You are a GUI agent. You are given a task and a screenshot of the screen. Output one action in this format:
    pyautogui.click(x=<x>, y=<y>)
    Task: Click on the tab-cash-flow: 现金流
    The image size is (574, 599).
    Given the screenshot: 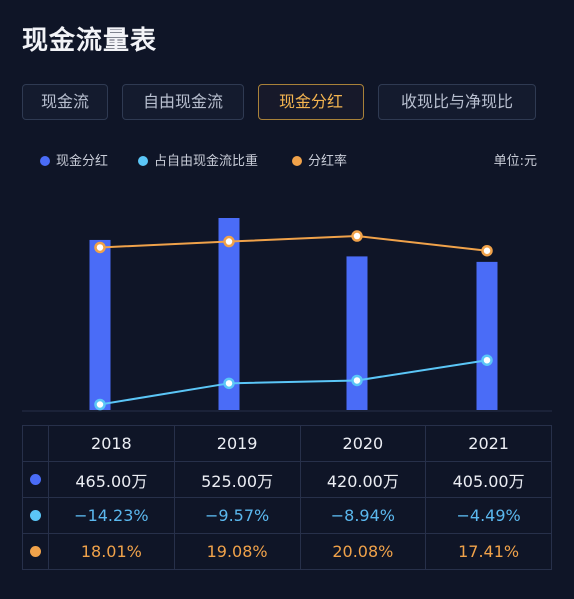 What is the action you would take?
    pyautogui.click(x=65, y=102)
    